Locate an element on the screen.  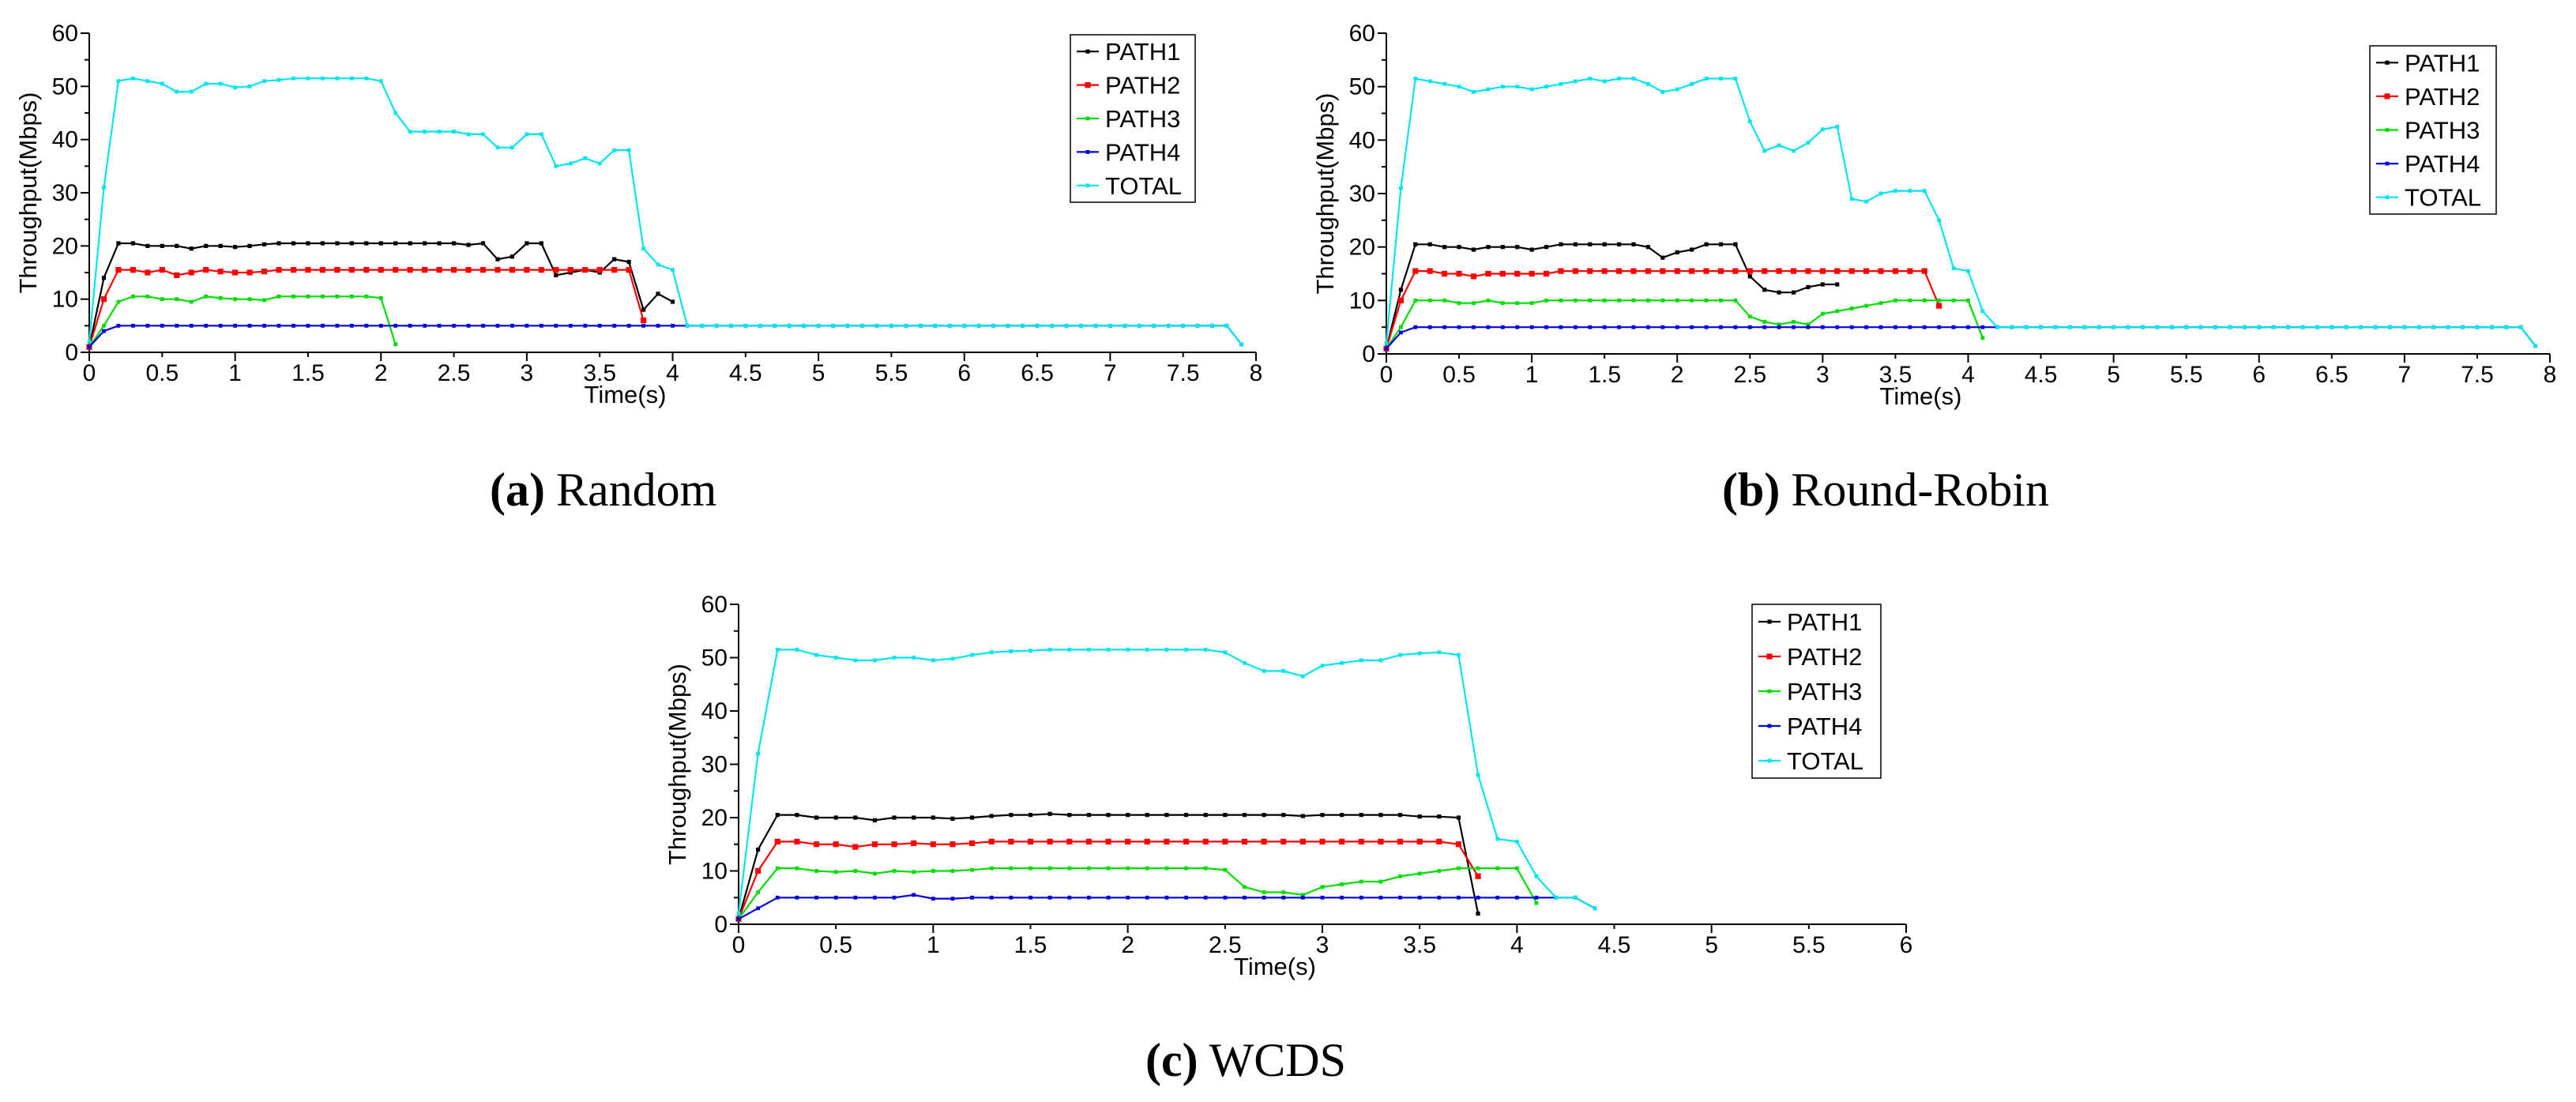
x-tick-label: 3 is located at coordinates (528, 373).